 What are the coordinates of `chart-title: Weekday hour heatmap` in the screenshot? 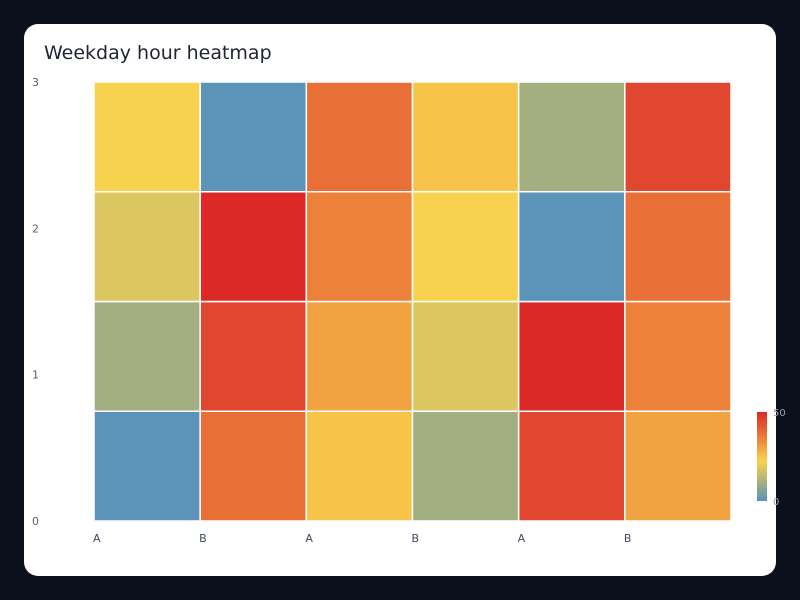 It's located at (158, 53).